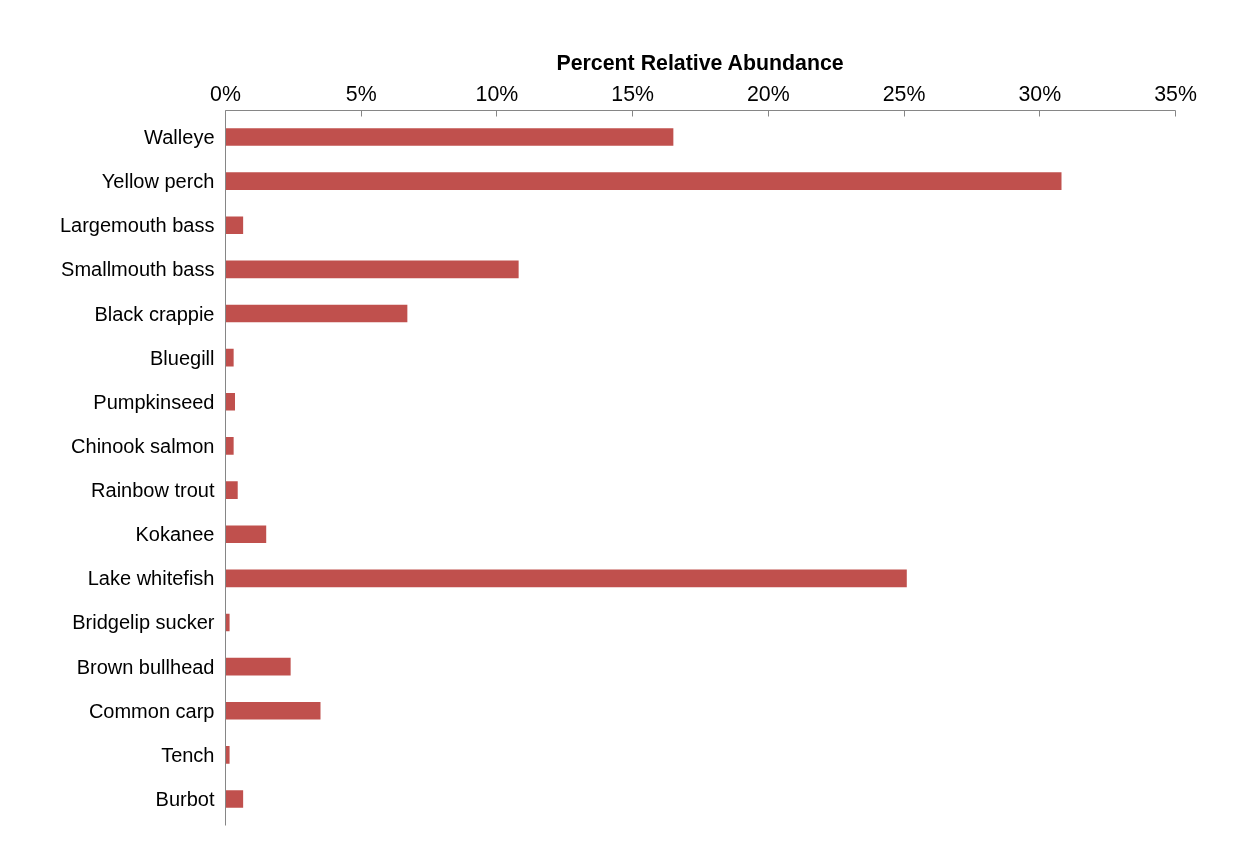 The width and height of the screenshot is (1247, 858). I want to click on y-tick-label: Walleye, so click(179, 136).